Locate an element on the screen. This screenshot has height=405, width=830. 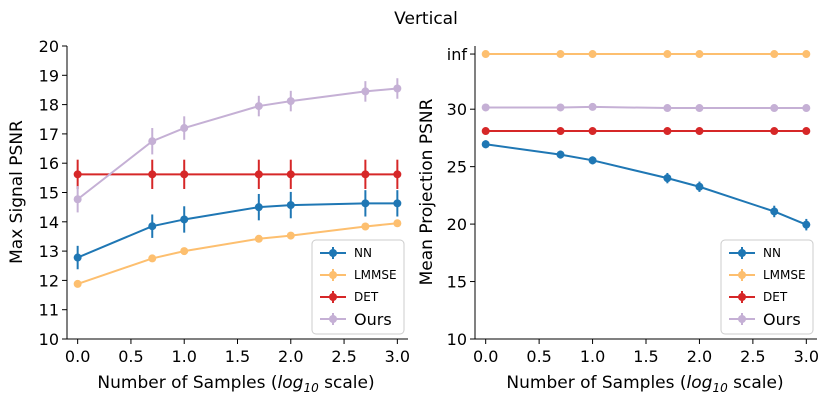
y-tick-label: inf is located at coordinates (457, 54).